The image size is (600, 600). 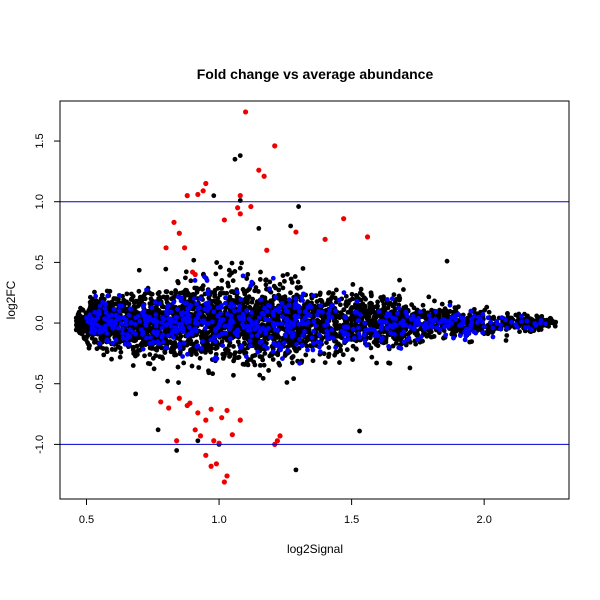 What do you see at coordinates (315, 549) in the screenshot?
I see `x-axis-label: log2Signal` at bounding box center [315, 549].